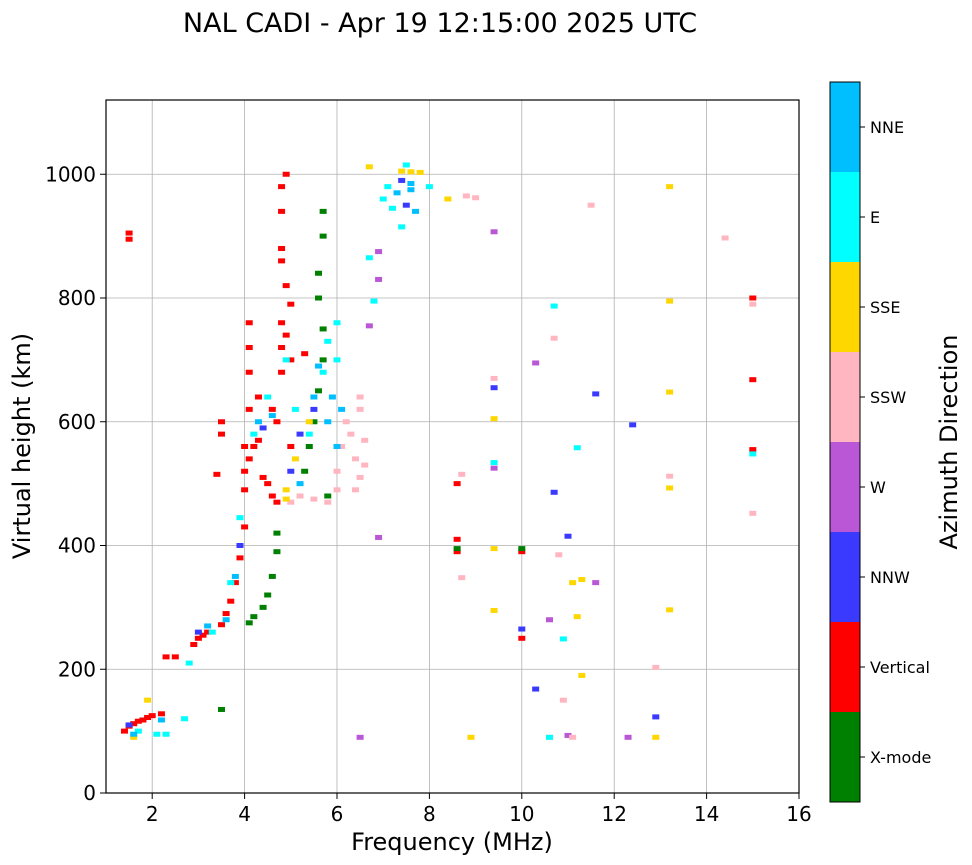  Describe the element at coordinates (890, 577) in the screenshot. I see `colorbar-tick-label: NNW` at that location.